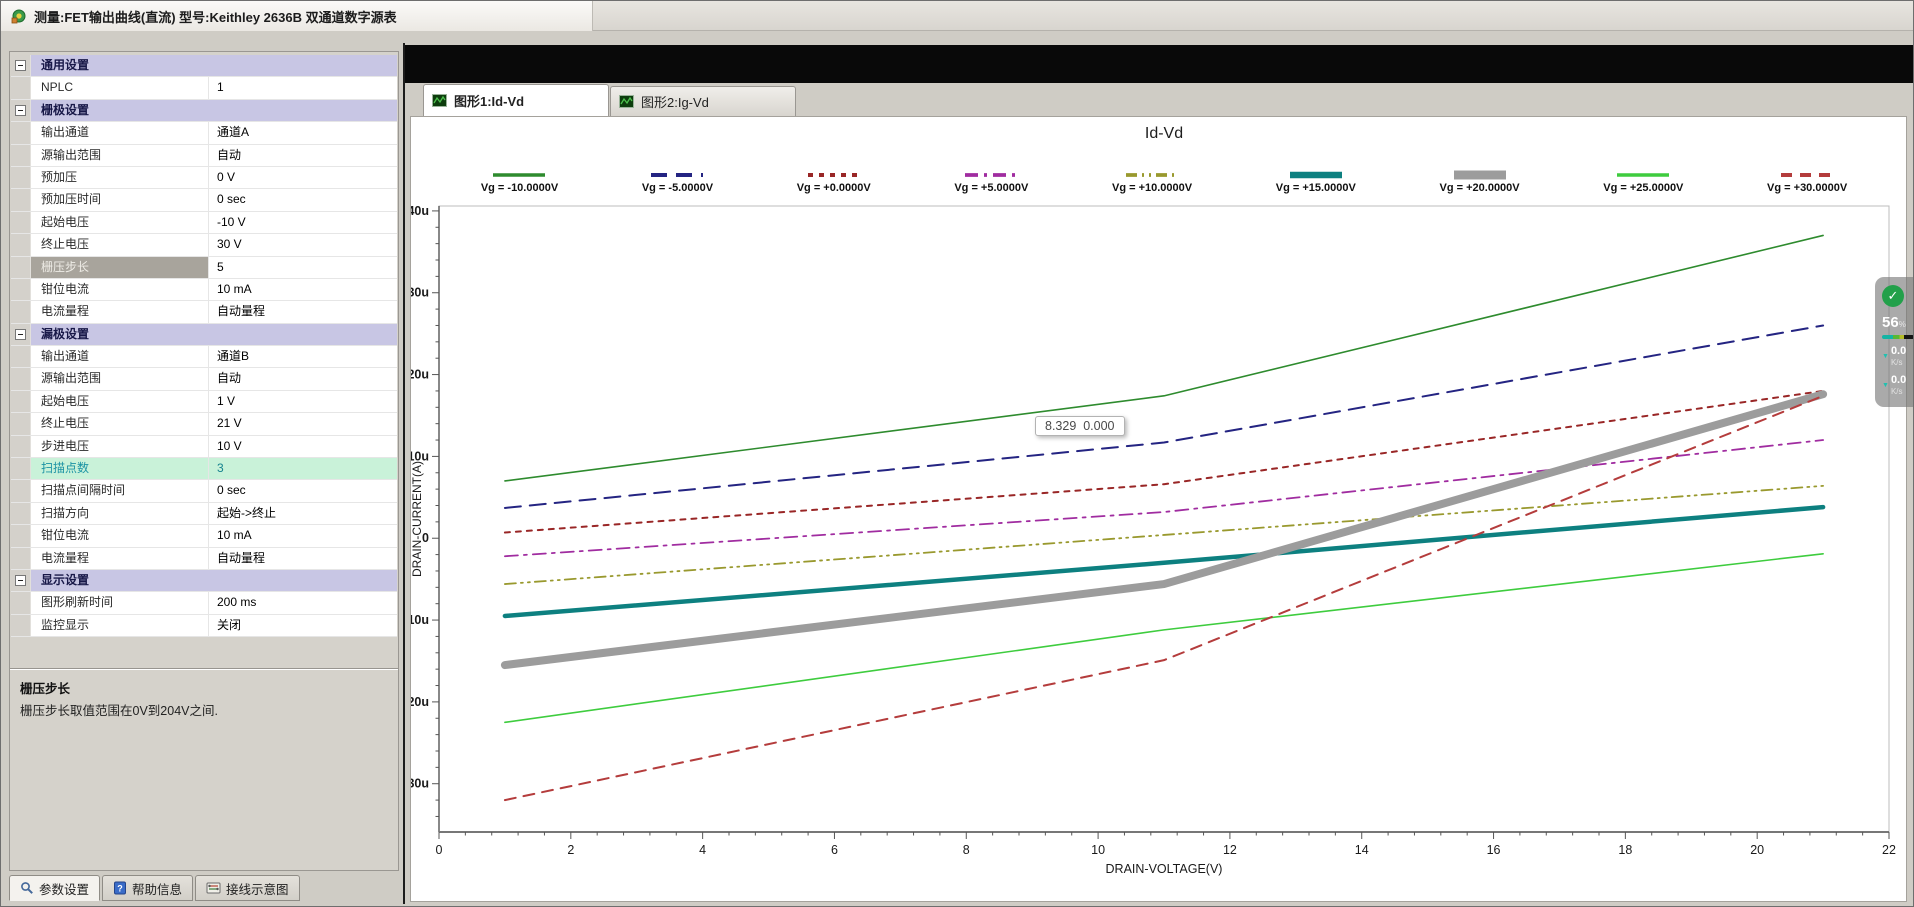 This screenshot has width=1914, height=907. Describe the element at coordinates (204, 245) in the screenshot. I see `property-row: 终止电压 30 V` at that location.